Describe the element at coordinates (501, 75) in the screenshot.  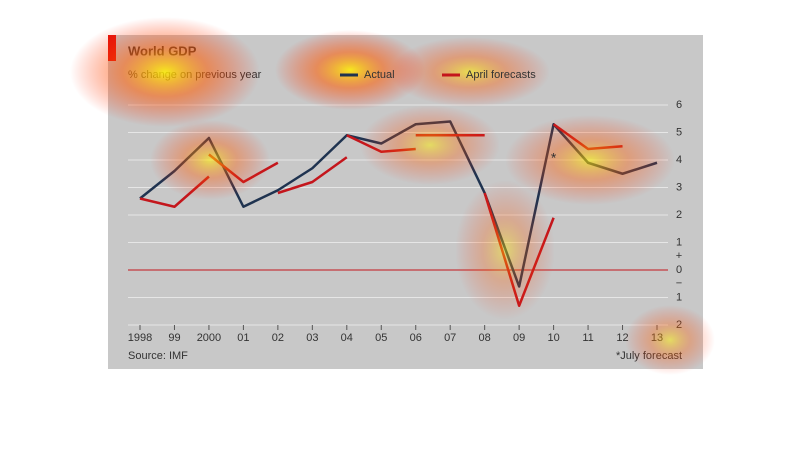
I see `legend-label: April forecasts` at that location.